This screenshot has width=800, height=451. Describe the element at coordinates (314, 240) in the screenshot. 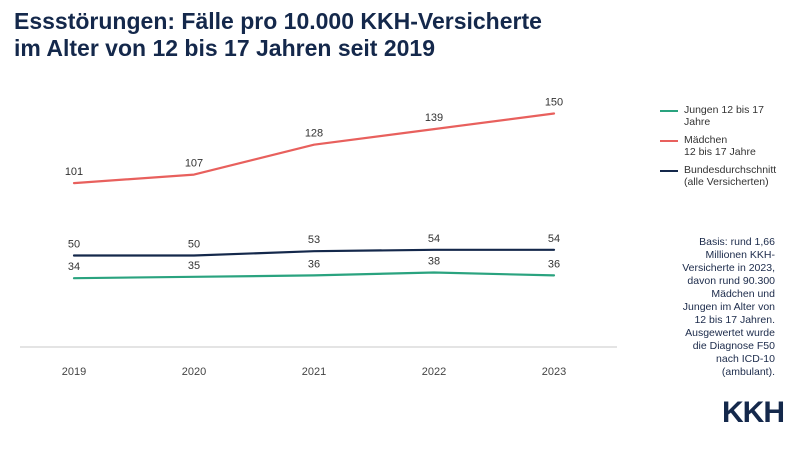

I see `data-label: 53` at that location.